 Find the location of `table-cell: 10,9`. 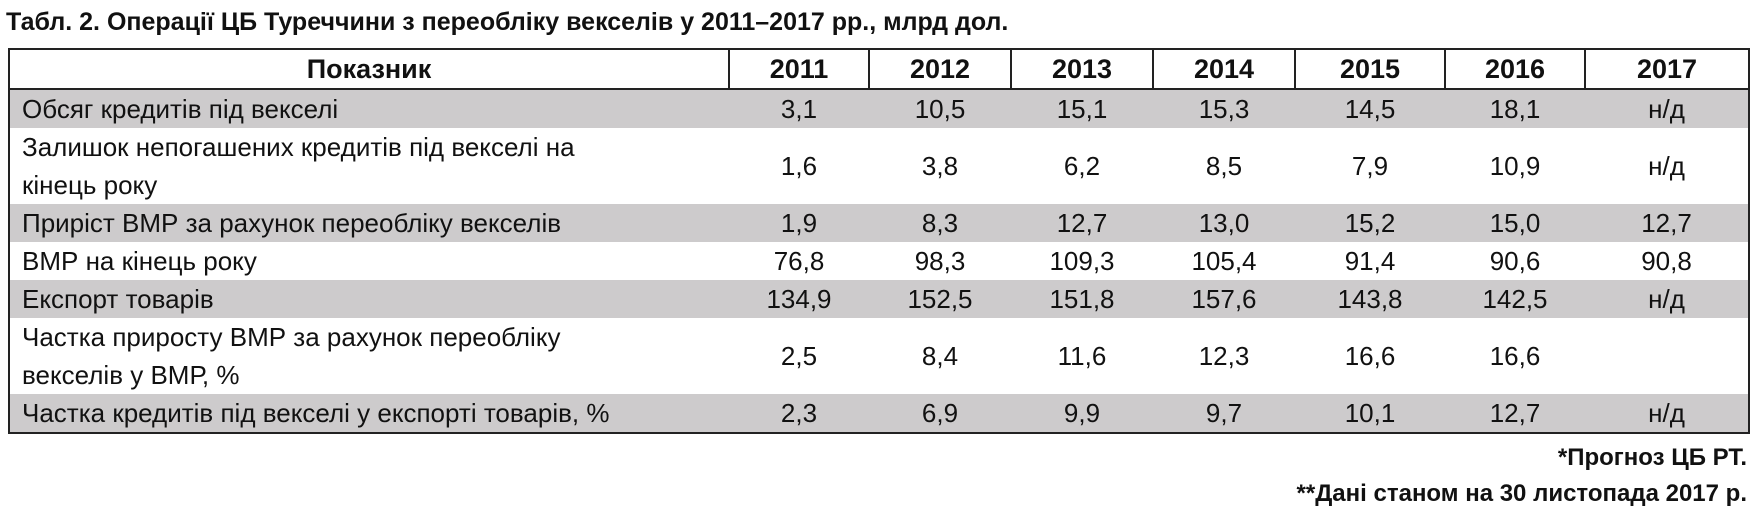

table-cell: 10,9 is located at coordinates (1515, 166).